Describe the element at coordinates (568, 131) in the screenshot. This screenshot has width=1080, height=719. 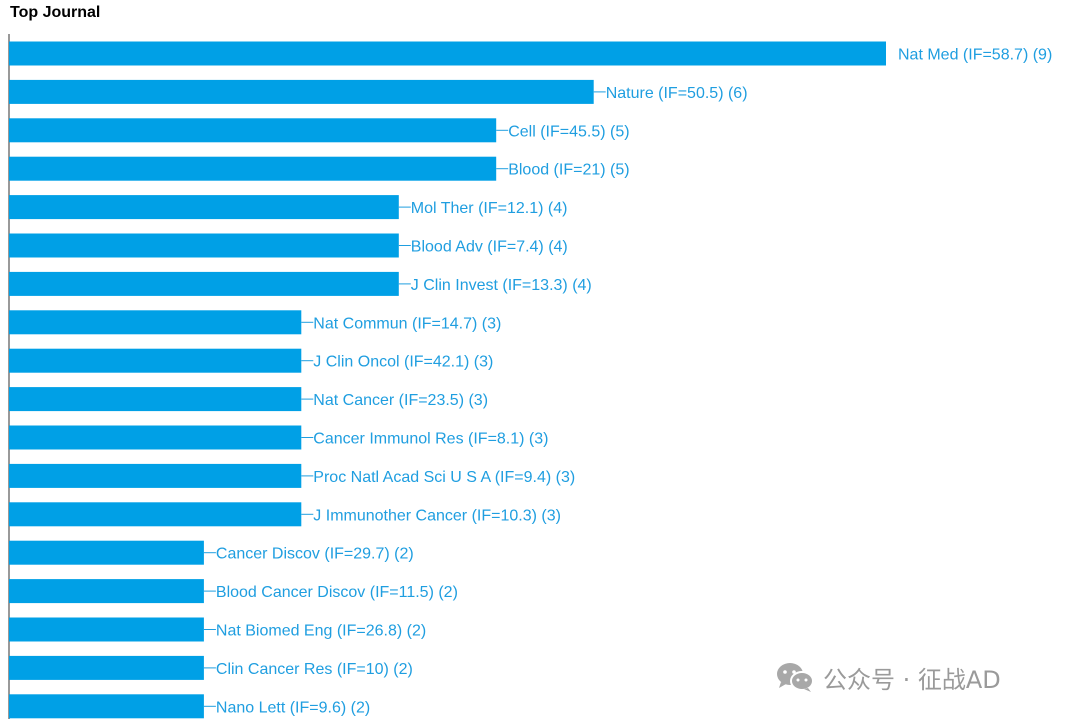
I see `bar-label: Cell (IF=45.5) (5)` at that location.